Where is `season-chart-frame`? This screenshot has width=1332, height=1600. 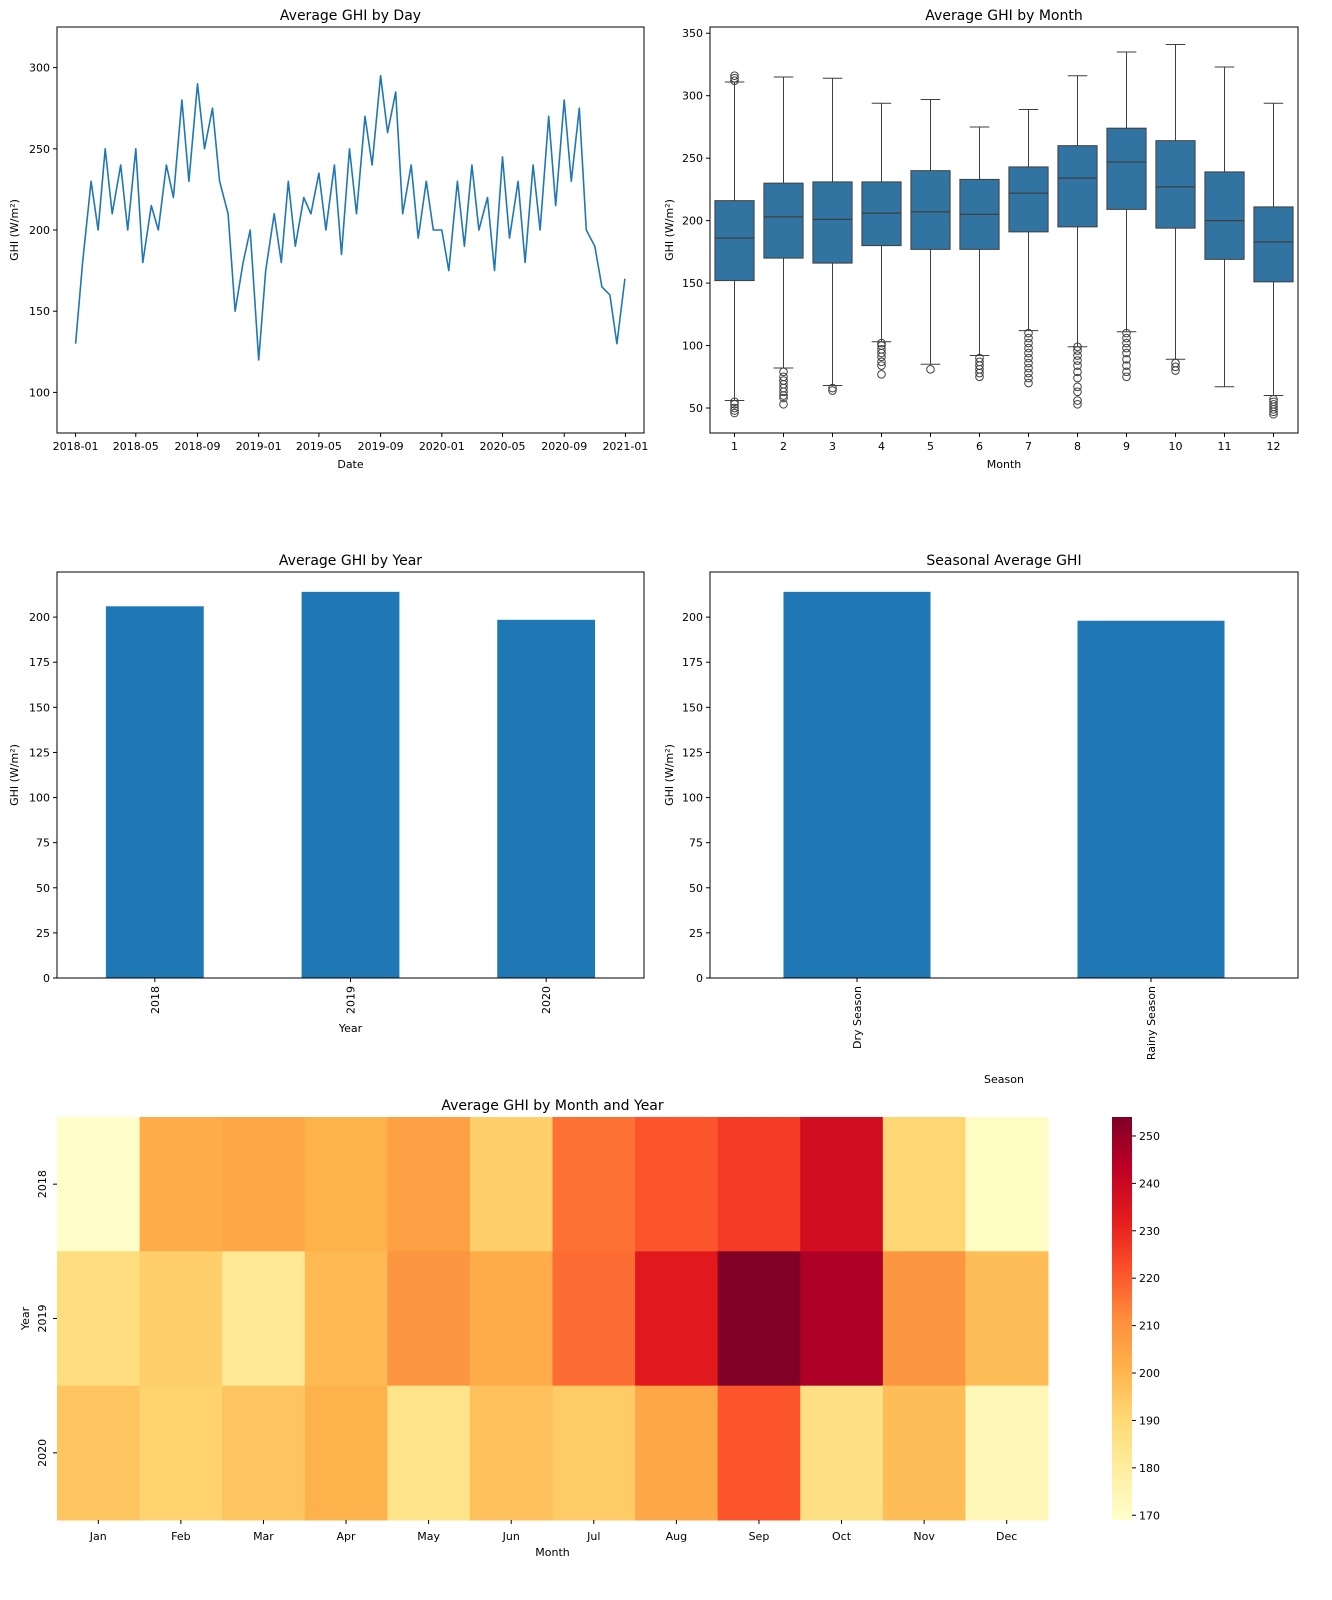 season-chart-frame is located at coordinates (1004, 775).